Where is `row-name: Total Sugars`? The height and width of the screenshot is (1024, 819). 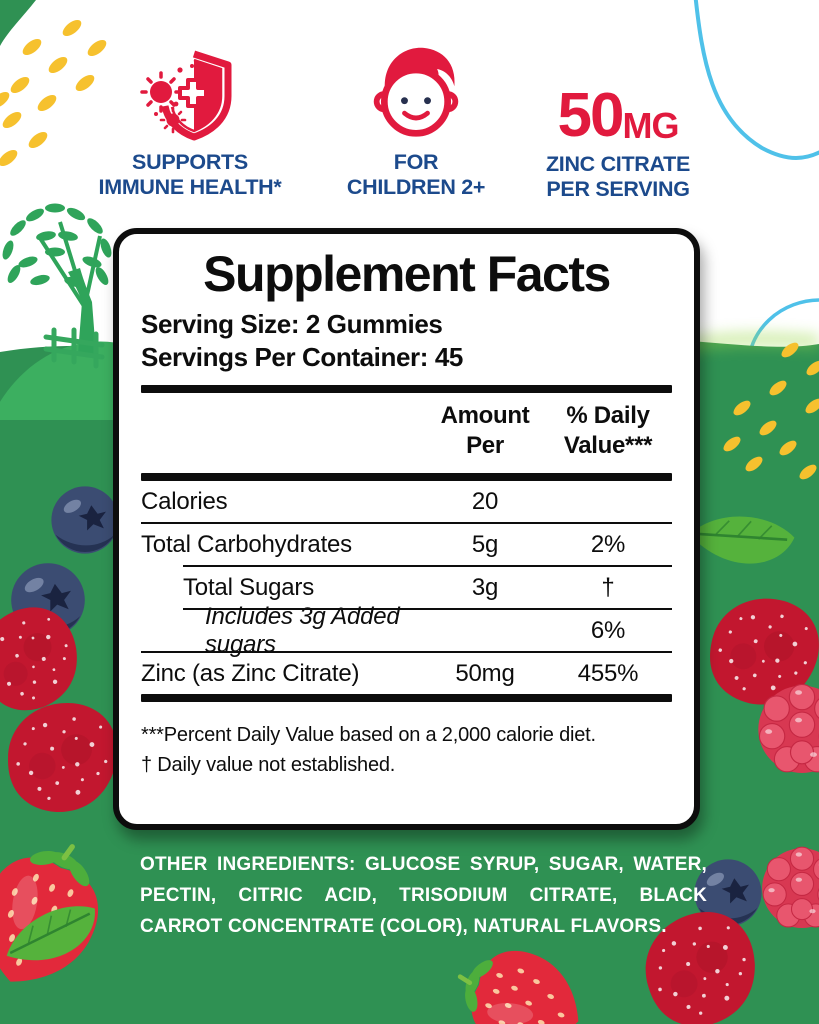
row-name: Total Sugars is located at coordinates (249, 587).